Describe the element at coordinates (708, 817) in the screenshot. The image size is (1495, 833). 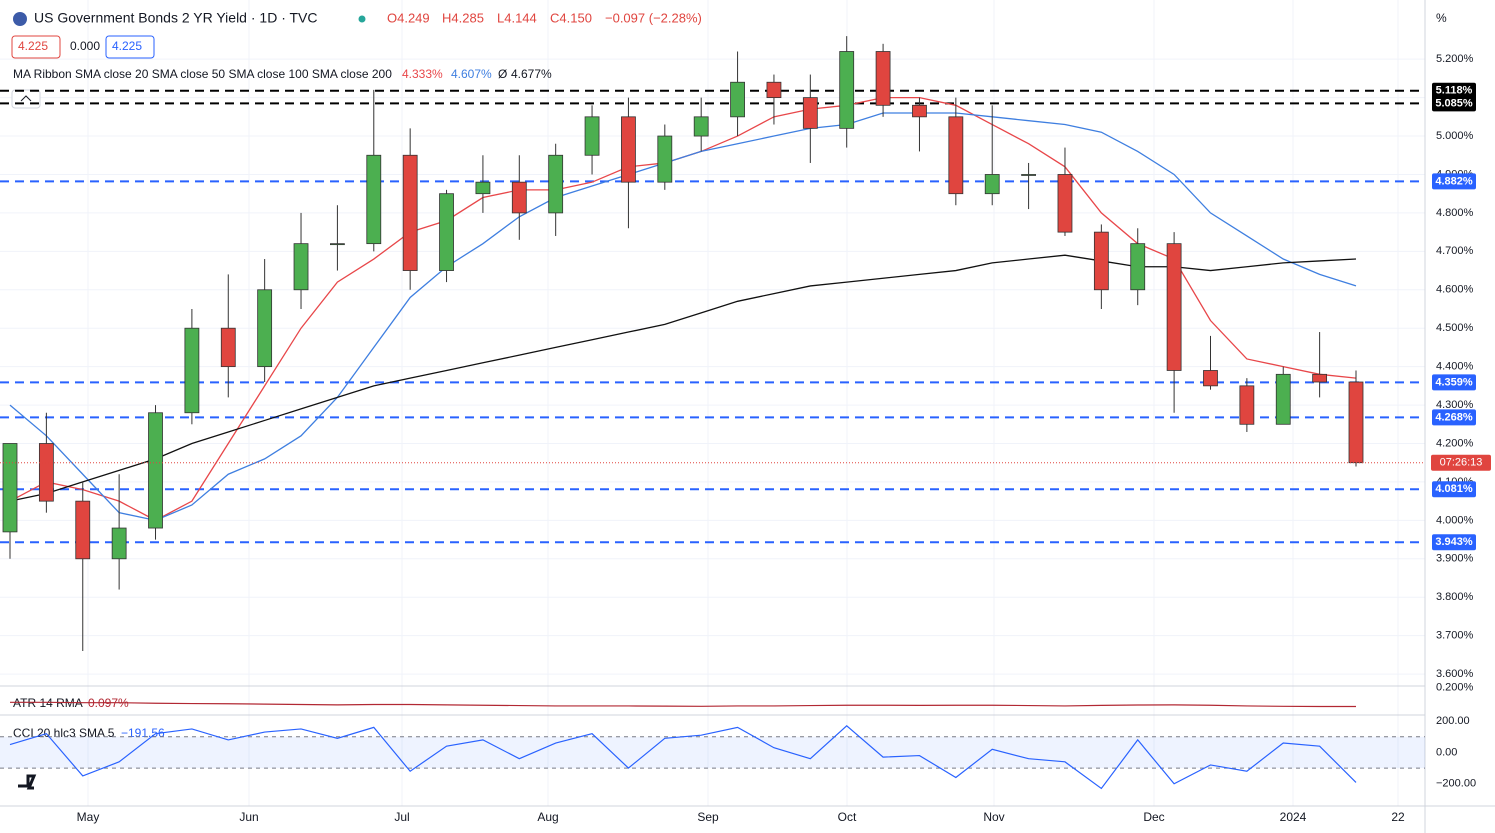
I see `x-tick-label: Sep` at that location.